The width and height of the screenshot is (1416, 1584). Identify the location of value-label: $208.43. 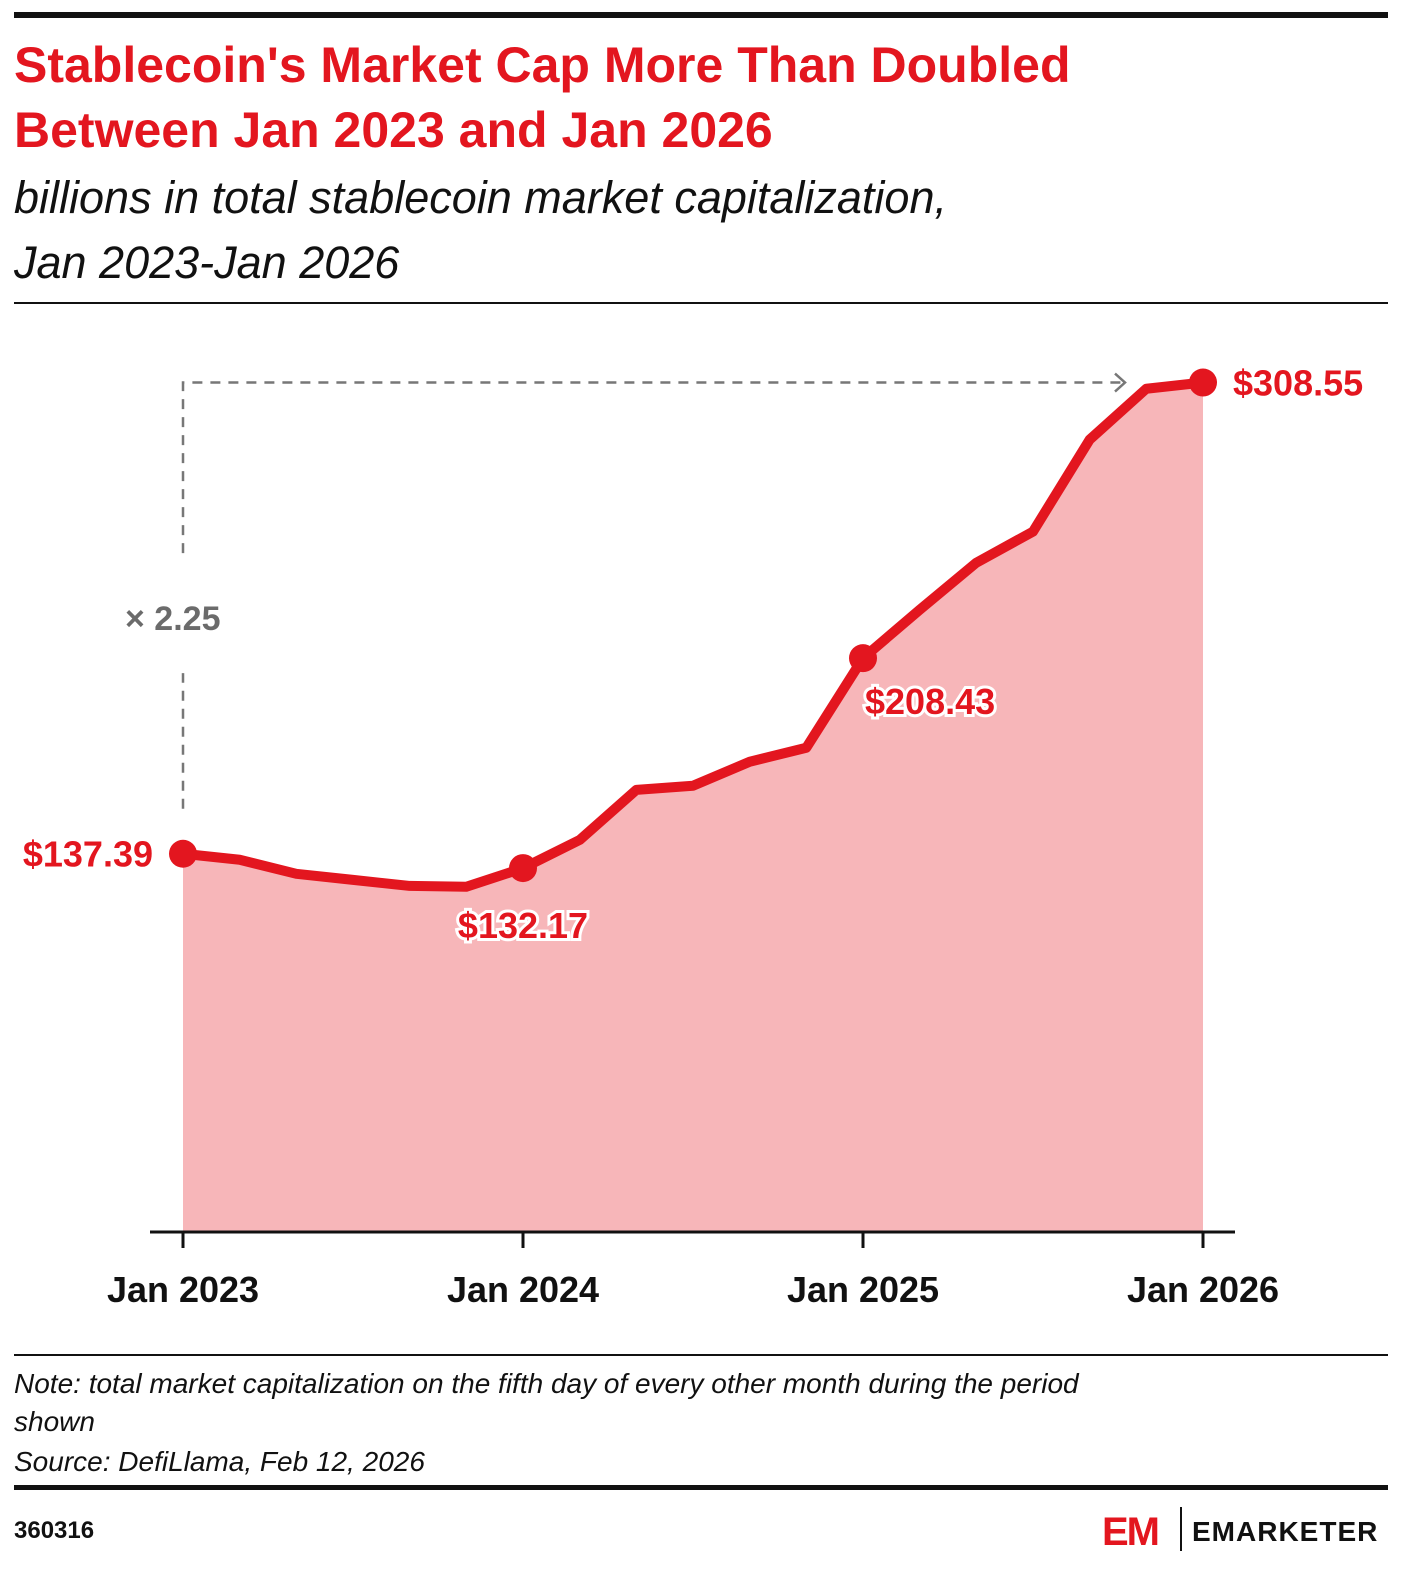
(930, 701).